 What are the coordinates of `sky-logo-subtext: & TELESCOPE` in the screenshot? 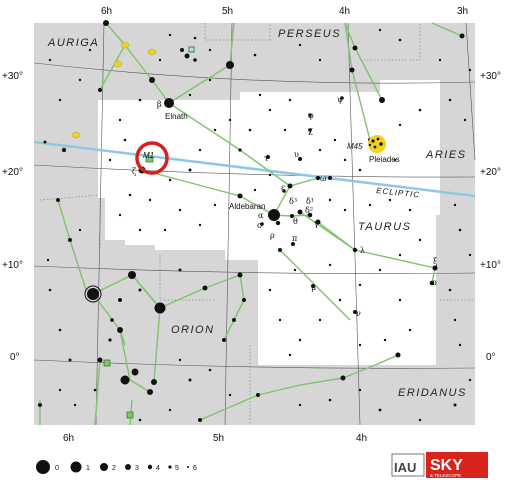 It's located at (445, 475).